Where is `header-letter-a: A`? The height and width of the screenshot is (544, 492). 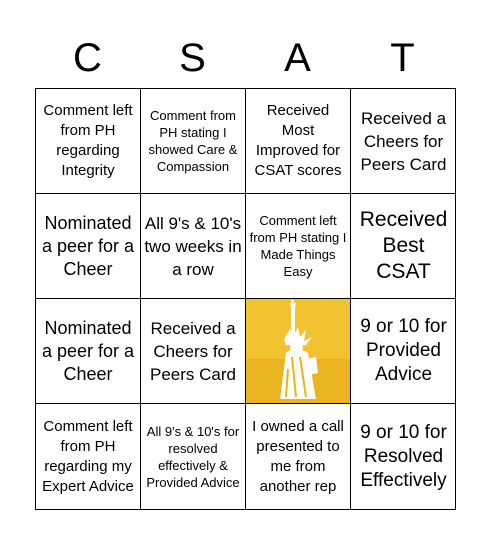 header-letter-a: A is located at coordinates (297, 58).